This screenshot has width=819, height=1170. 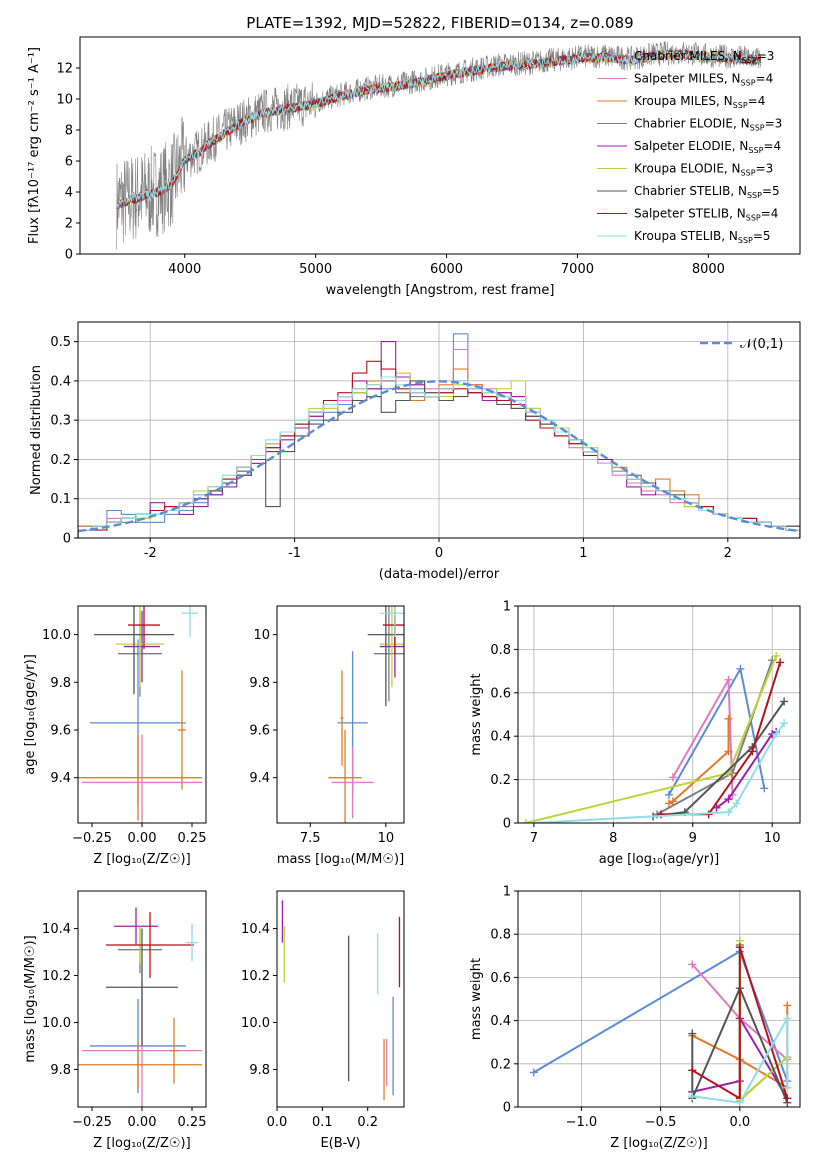 What do you see at coordinates (60, 499) in the screenshot?
I see `tick-label-y: 0.1` at bounding box center [60, 499].